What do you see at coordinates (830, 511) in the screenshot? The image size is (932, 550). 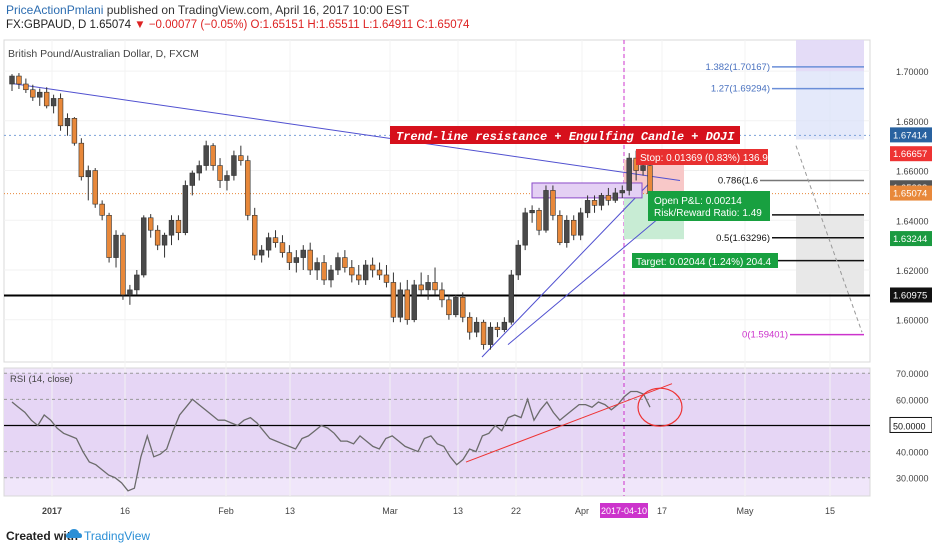 I see `time-tick-label: 15` at bounding box center [830, 511].